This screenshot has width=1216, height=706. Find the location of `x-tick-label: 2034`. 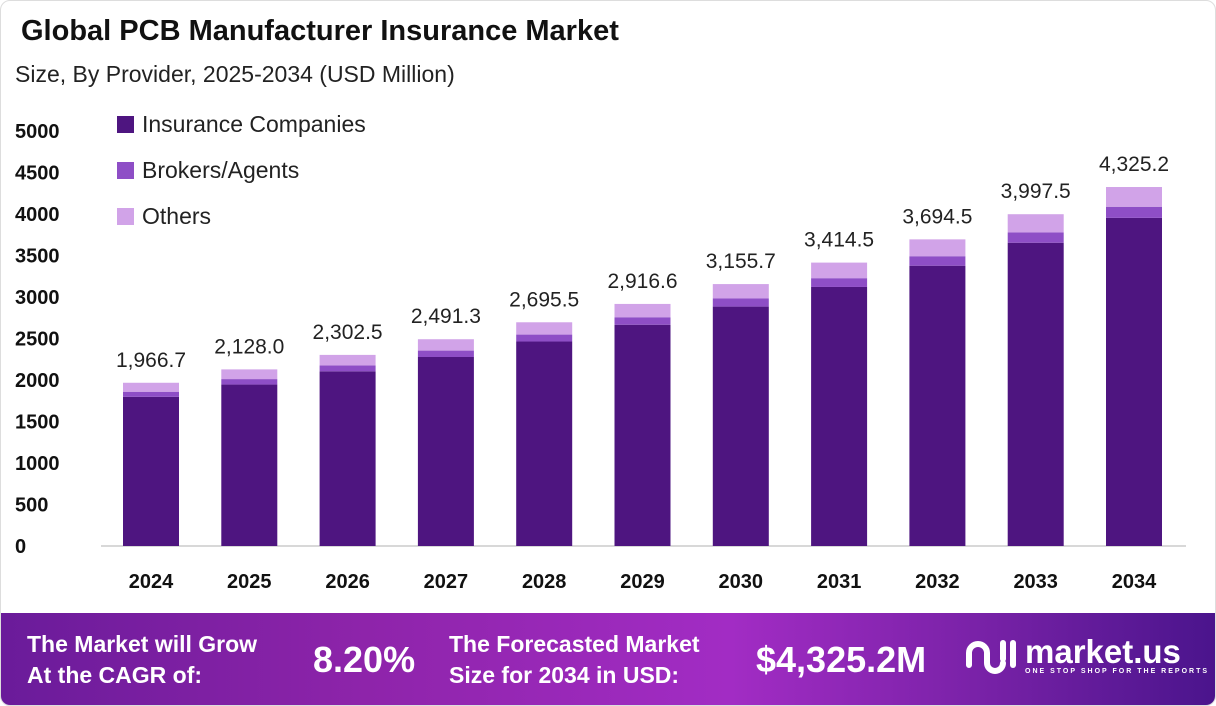

x-tick-label: 2034 is located at coordinates (1134, 582).